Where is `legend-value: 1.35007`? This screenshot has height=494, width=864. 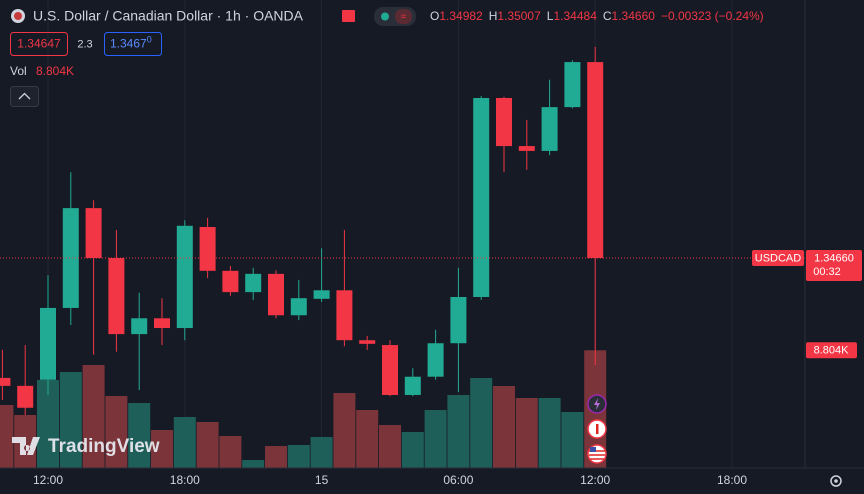 legend-value: 1.35007 is located at coordinates (519, 16).